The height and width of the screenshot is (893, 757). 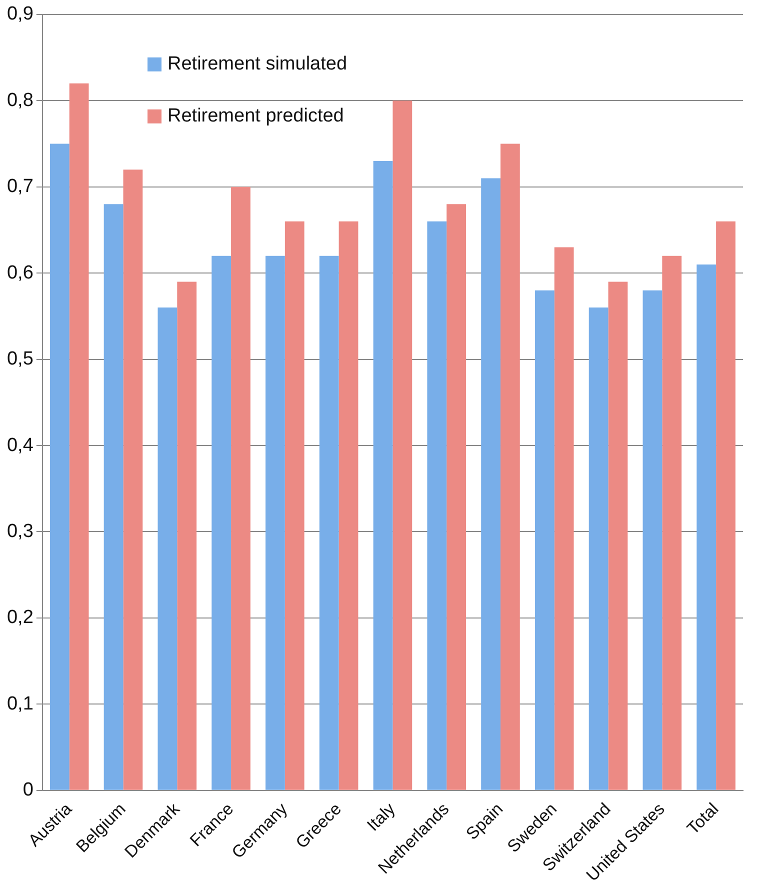 What do you see at coordinates (20, 14) in the screenshot?
I see `y-tick-label: 0,9` at bounding box center [20, 14].